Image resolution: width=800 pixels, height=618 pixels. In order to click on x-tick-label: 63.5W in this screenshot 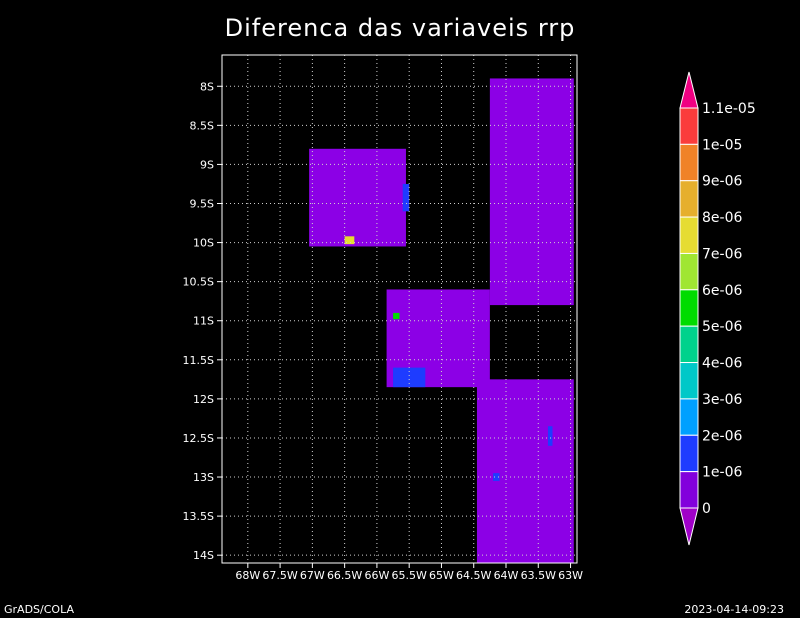, I will do `click(538, 575)`.